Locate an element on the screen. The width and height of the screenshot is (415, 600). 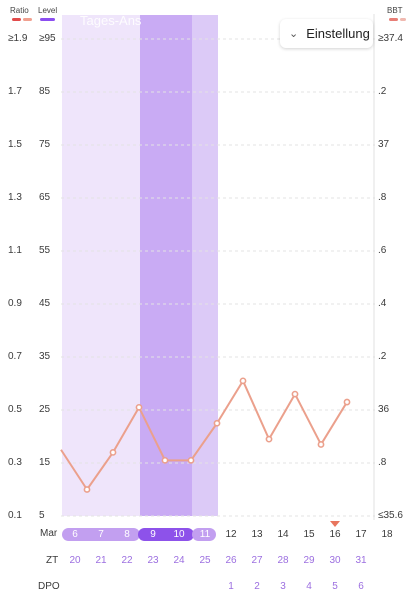
day-cell: 8 is located at coordinates (127, 534).